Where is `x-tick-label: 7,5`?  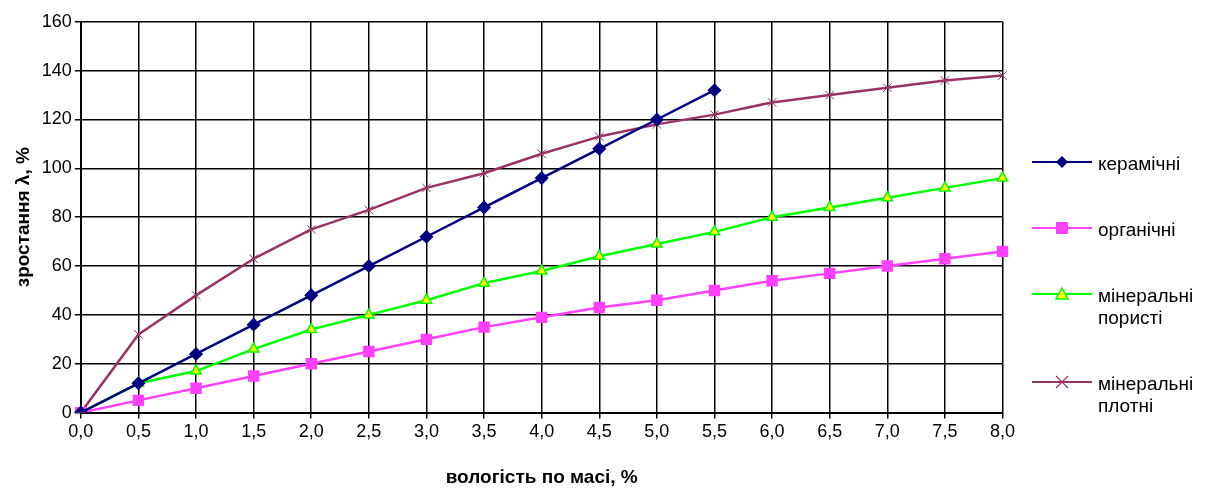 x-tick-label: 7,5 is located at coordinates (945, 431).